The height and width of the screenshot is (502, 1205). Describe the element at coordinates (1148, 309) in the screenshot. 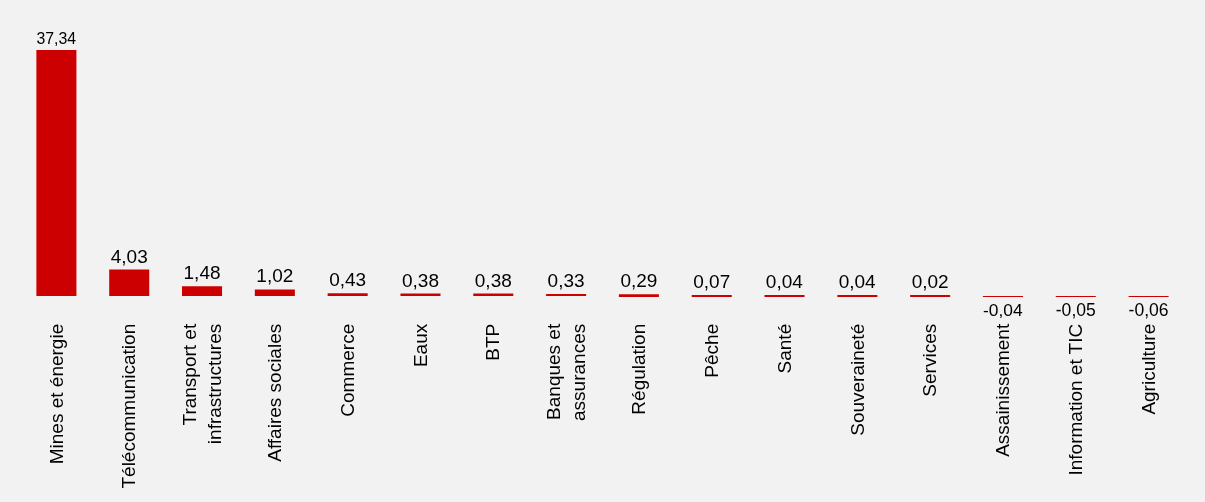

I see `data-label: -0,06` at that location.